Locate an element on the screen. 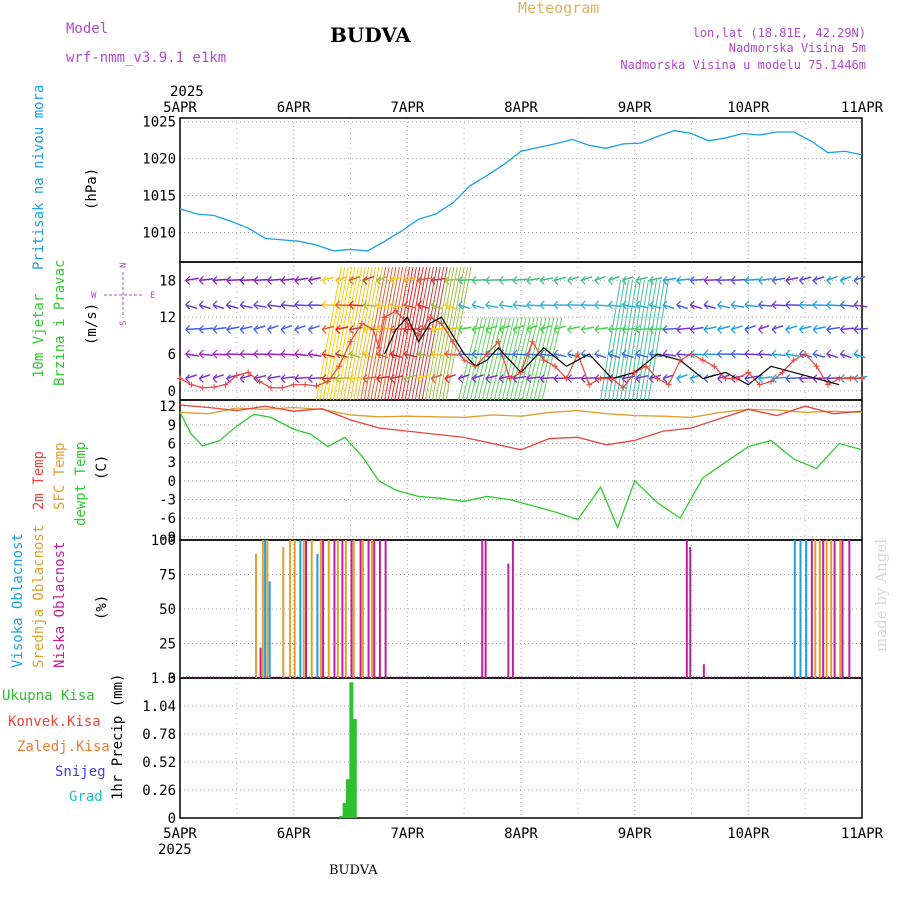 The image size is (900, 900). ytick-label: 1.04 is located at coordinates (159, 707).